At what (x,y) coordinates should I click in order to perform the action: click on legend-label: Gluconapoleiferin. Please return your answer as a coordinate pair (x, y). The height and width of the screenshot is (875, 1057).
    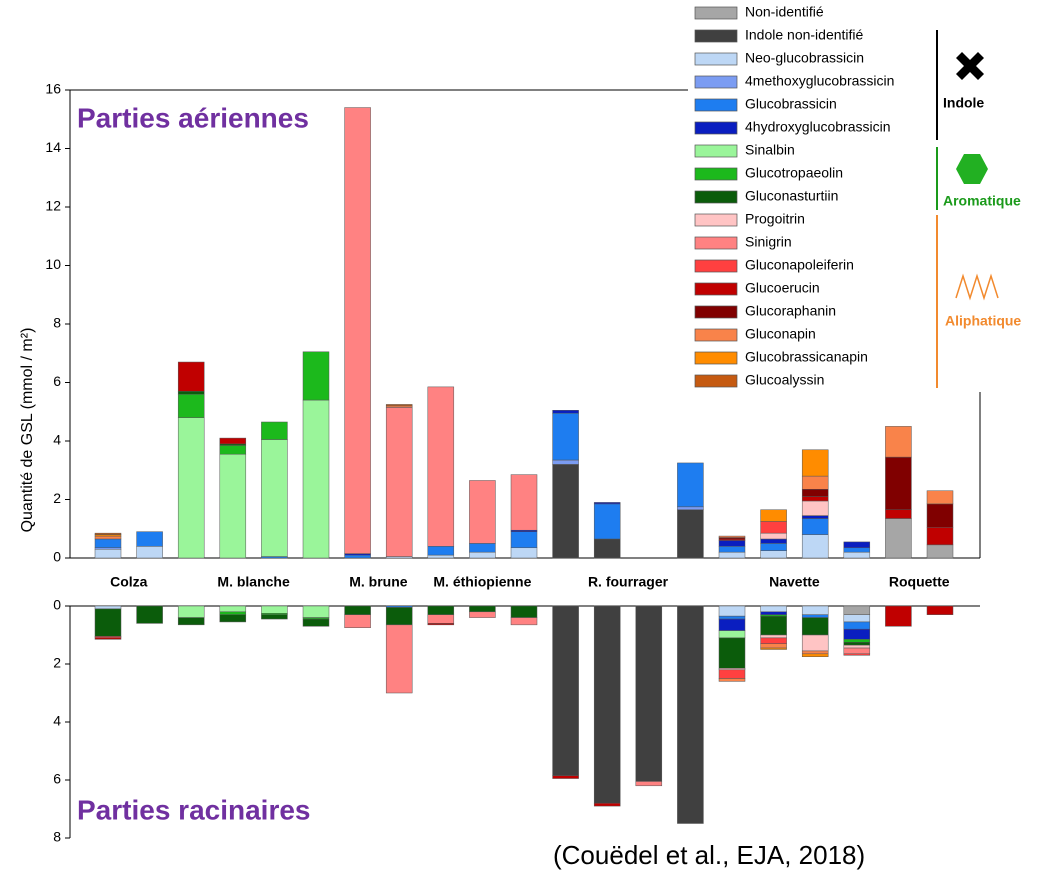
    Looking at the image, I should click on (799, 265).